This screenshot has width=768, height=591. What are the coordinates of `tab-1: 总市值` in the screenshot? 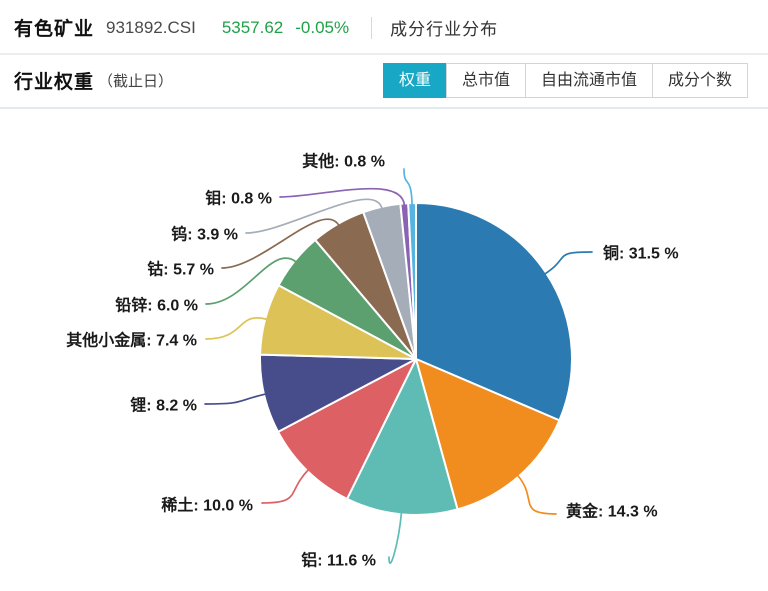 It's located at (485, 80).